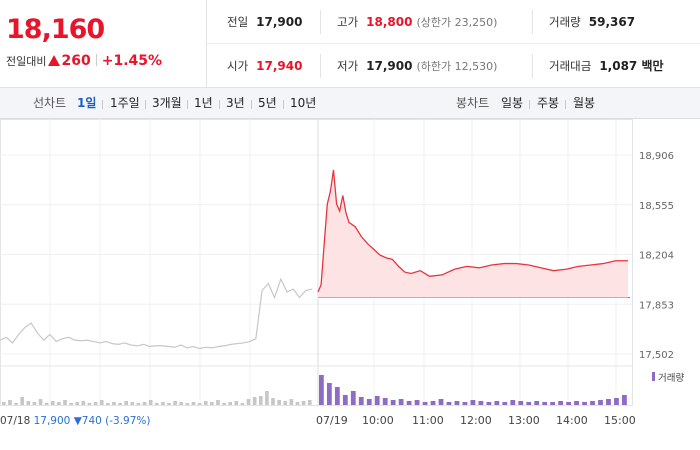 The height and width of the screenshot is (450, 700). What do you see at coordinates (127, 421) in the screenshot?
I see `prev-day-change-pct: (-3.97%)` at bounding box center [127, 421].